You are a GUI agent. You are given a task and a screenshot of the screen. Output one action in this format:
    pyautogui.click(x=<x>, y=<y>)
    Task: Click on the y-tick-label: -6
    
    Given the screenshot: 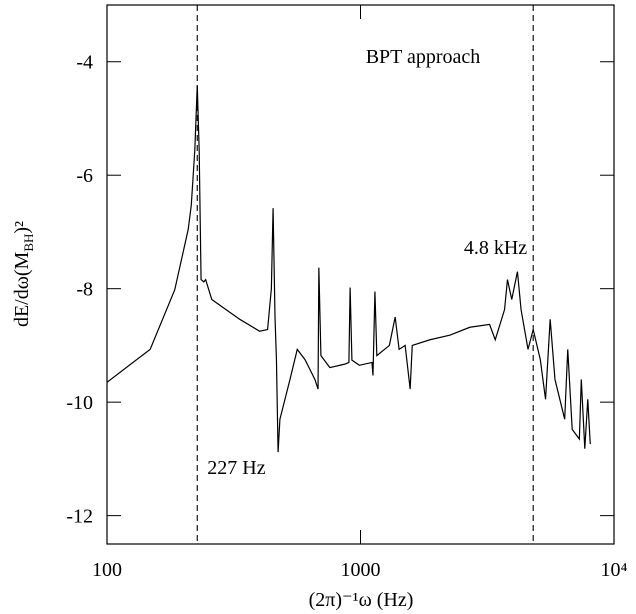 What is the action you would take?
    pyautogui.click(x=84, y=176)
    